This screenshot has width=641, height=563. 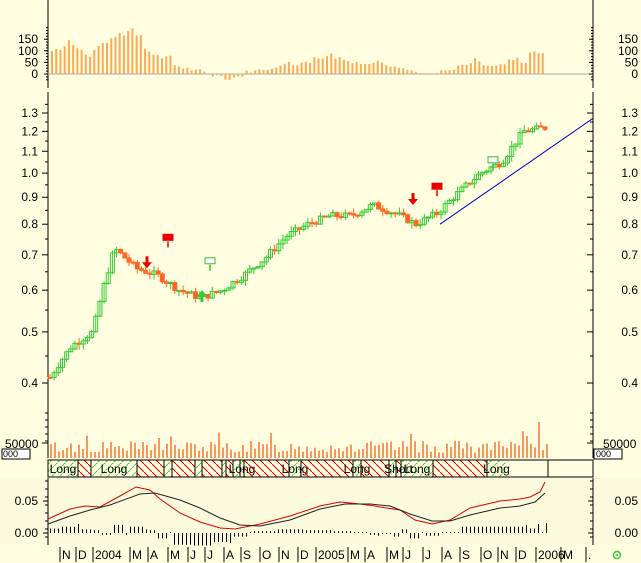 What do you see at coordinates (108, 555) in the screenshot?
I see `month-label: 2004` at bounding box center [108, 555].